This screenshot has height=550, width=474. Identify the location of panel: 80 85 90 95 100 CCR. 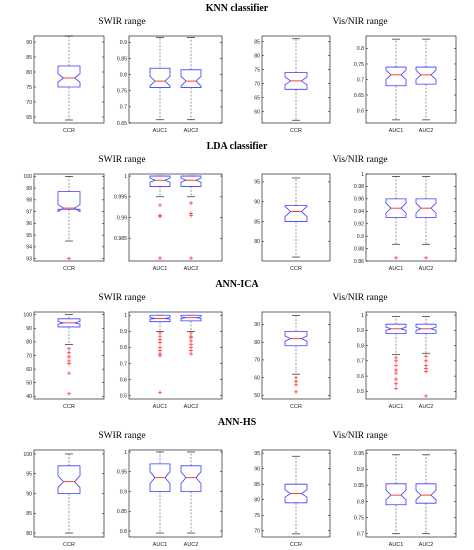
(64, 498).